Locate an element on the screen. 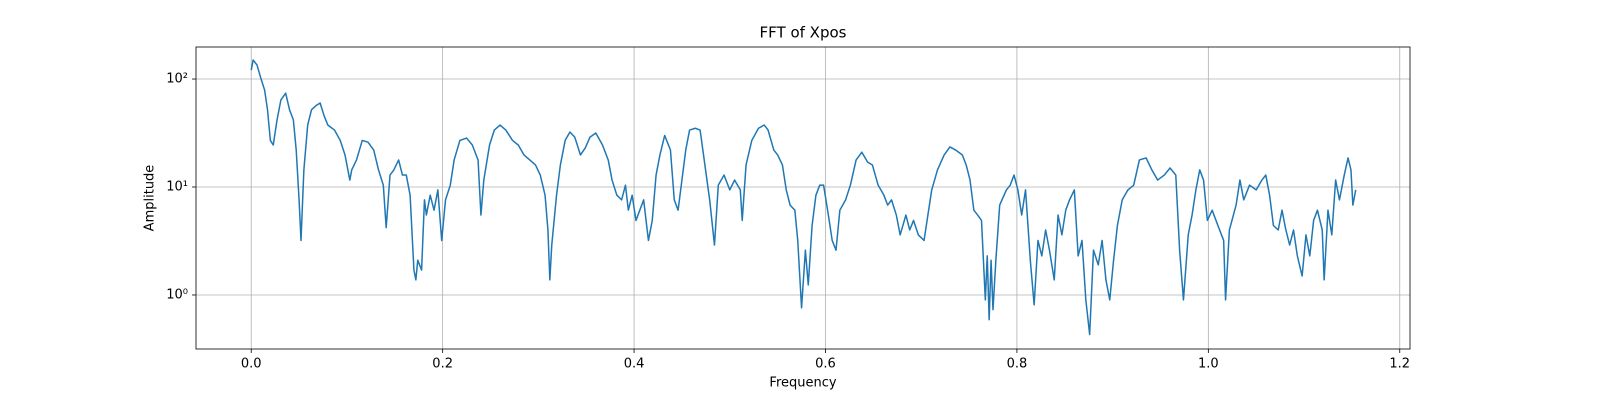  y-tick-label: 10⁰ is located at coordinates (177, 294).